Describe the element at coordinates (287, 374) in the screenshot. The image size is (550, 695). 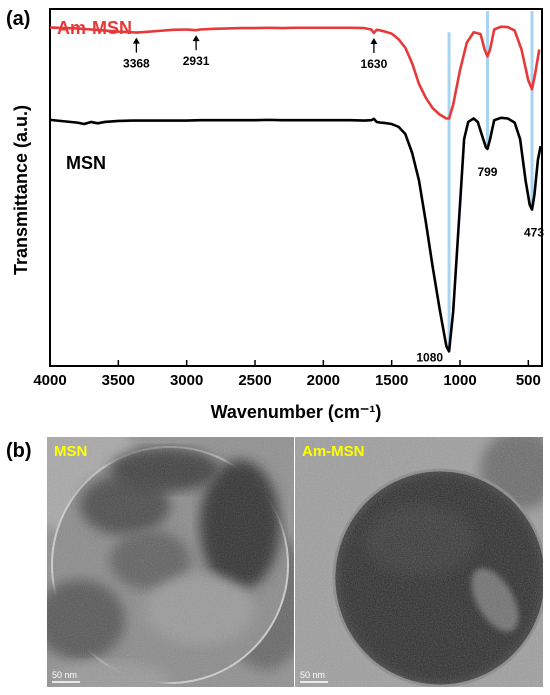
I see `x-ticks: 4000 3500 3000 2500 2000 1500 1000 500` at that location.